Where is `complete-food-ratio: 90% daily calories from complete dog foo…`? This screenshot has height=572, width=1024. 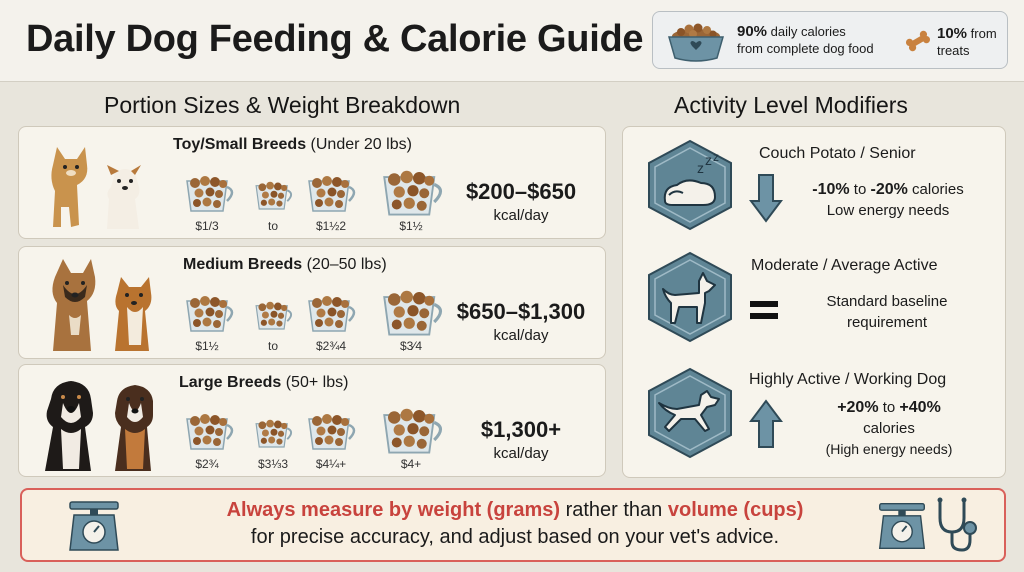 complete-food-ratio: 90% daily calories from complete dog foo… is located at coordinates (805, 40).